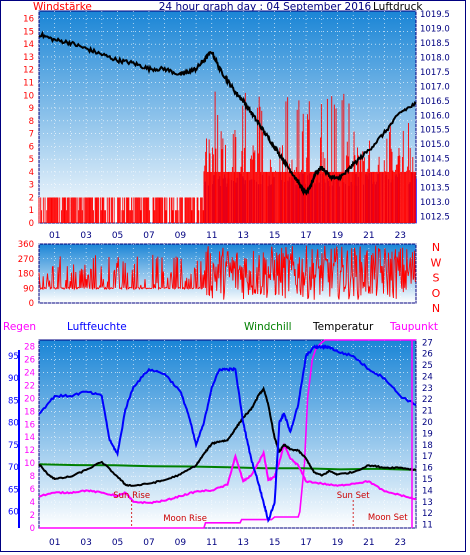  Describe the element at coordinates (13, 446) in the screenshot. I see `humidity-axis-tick: 75` at that location.